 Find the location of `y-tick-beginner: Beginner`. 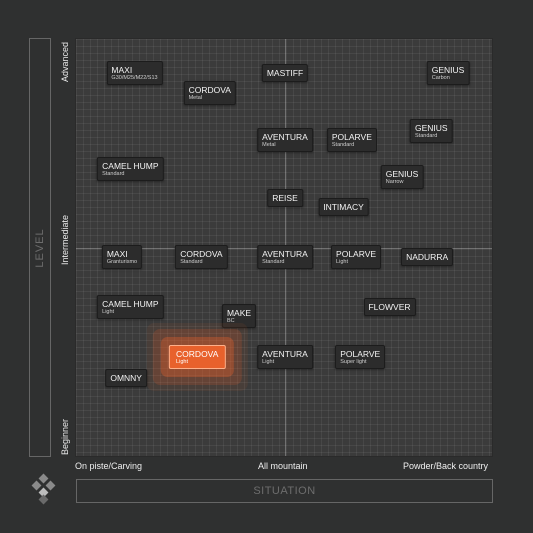

y-tick-beginner: Beginner is located at coordinates (65, 437).